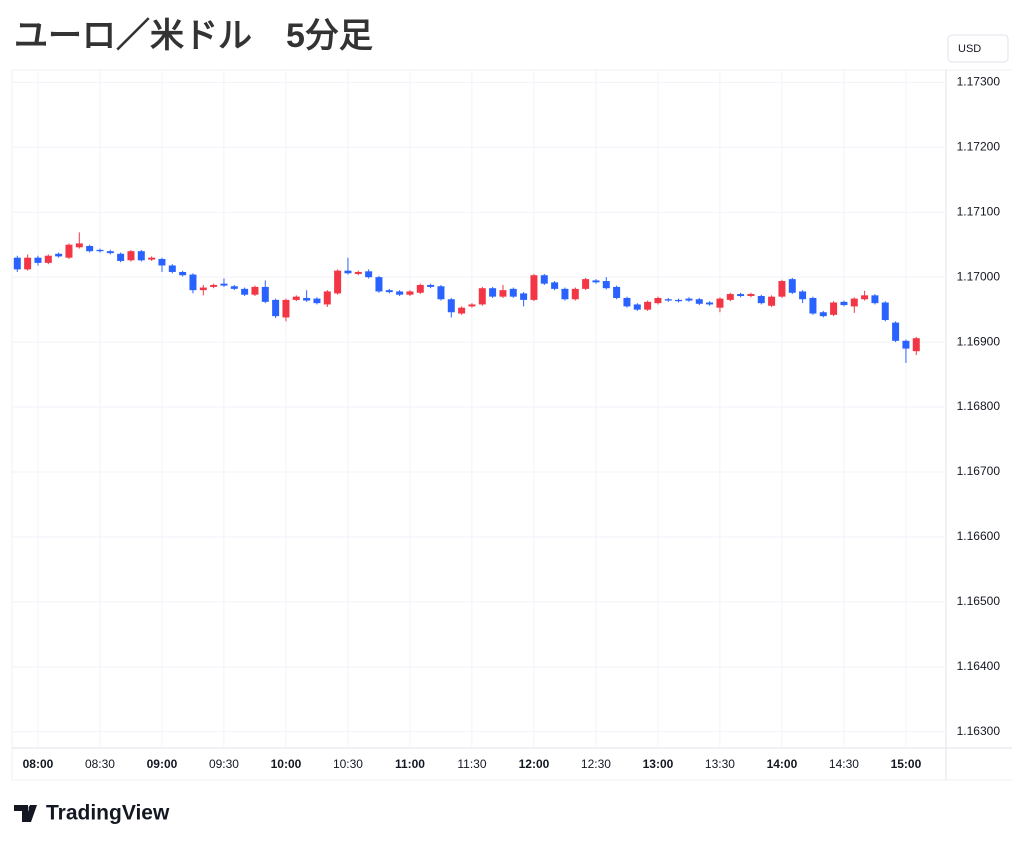 This screenshot has height=847, width=1024. I want to click on y-tick-label: 1.16700, so click(979, 471).